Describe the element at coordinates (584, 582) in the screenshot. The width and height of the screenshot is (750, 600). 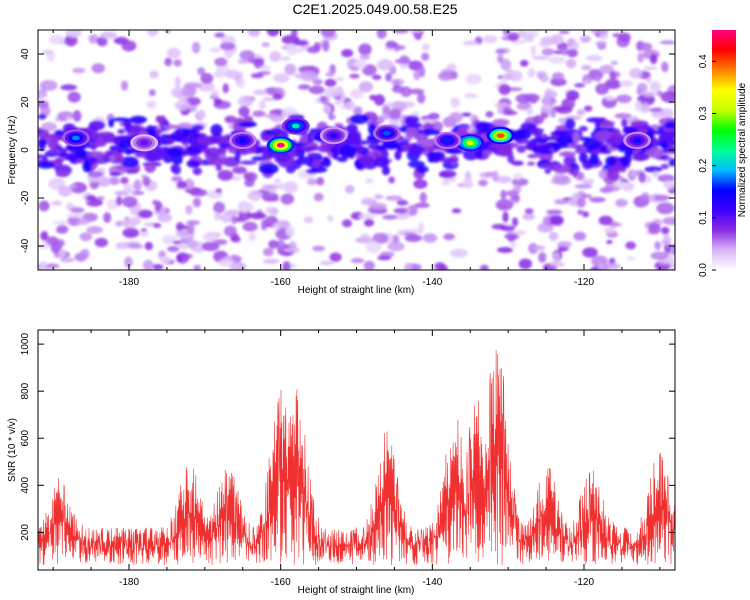
I see `x-tick-label: -120` at that location.